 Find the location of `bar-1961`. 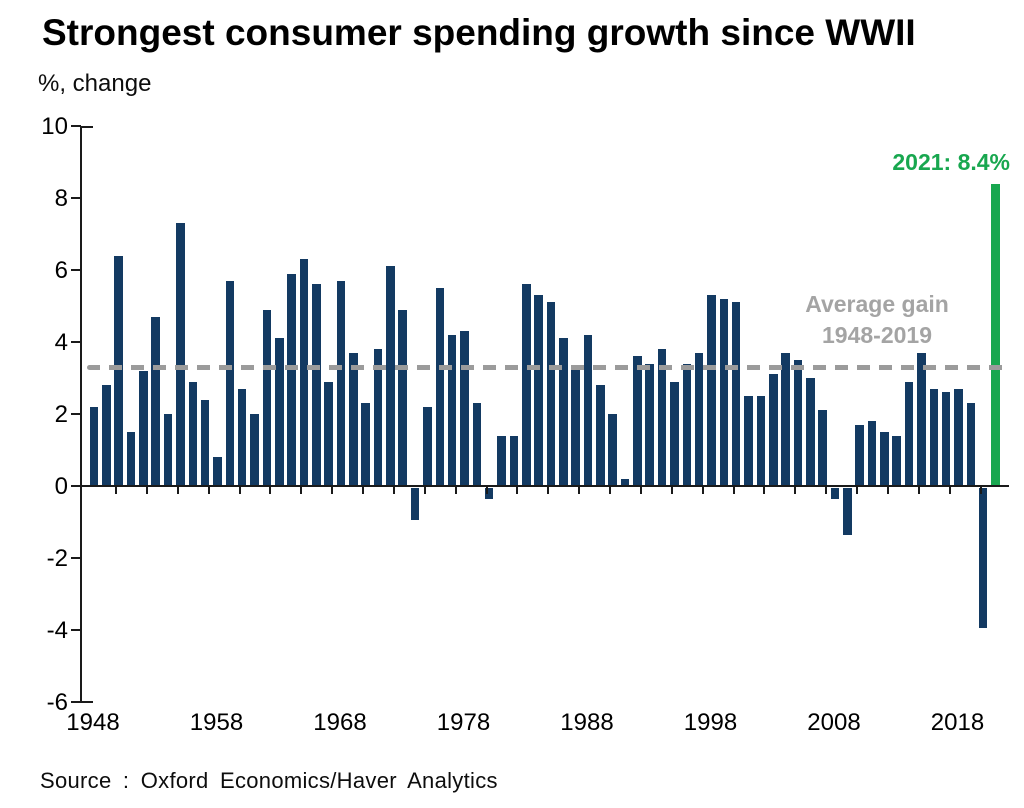

bar-1961 is located at coordinates (254, 450).